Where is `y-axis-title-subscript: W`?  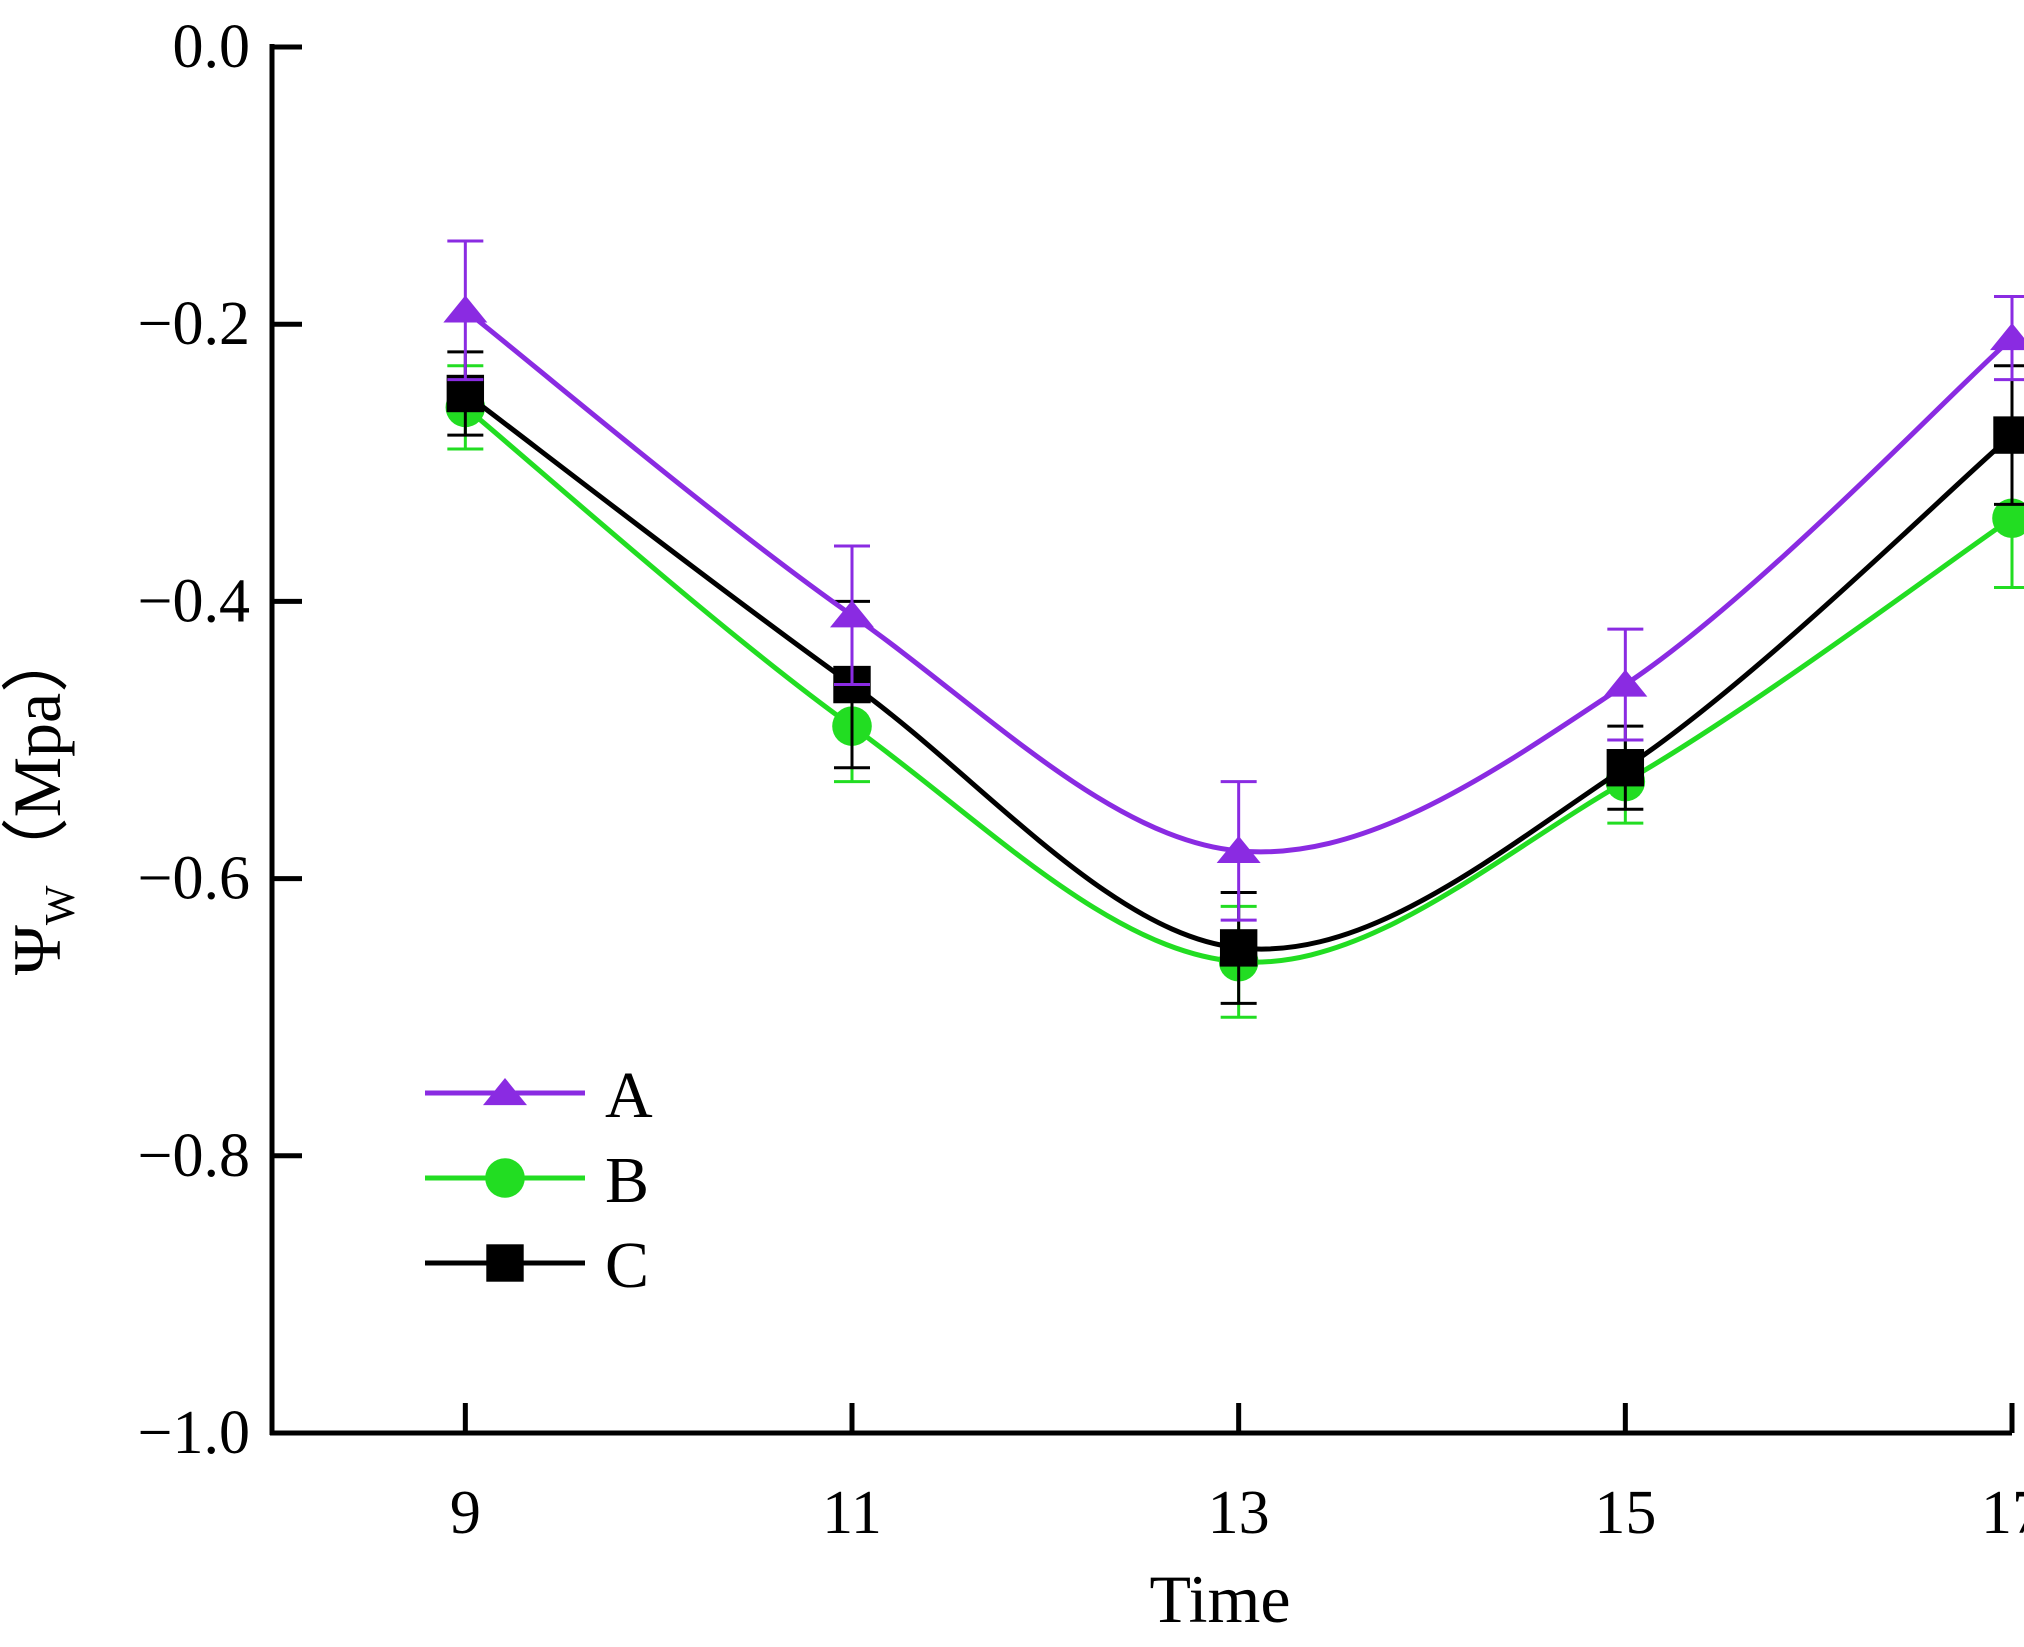
y-axis-title-subscript: W is located at coordinates (61, 905).